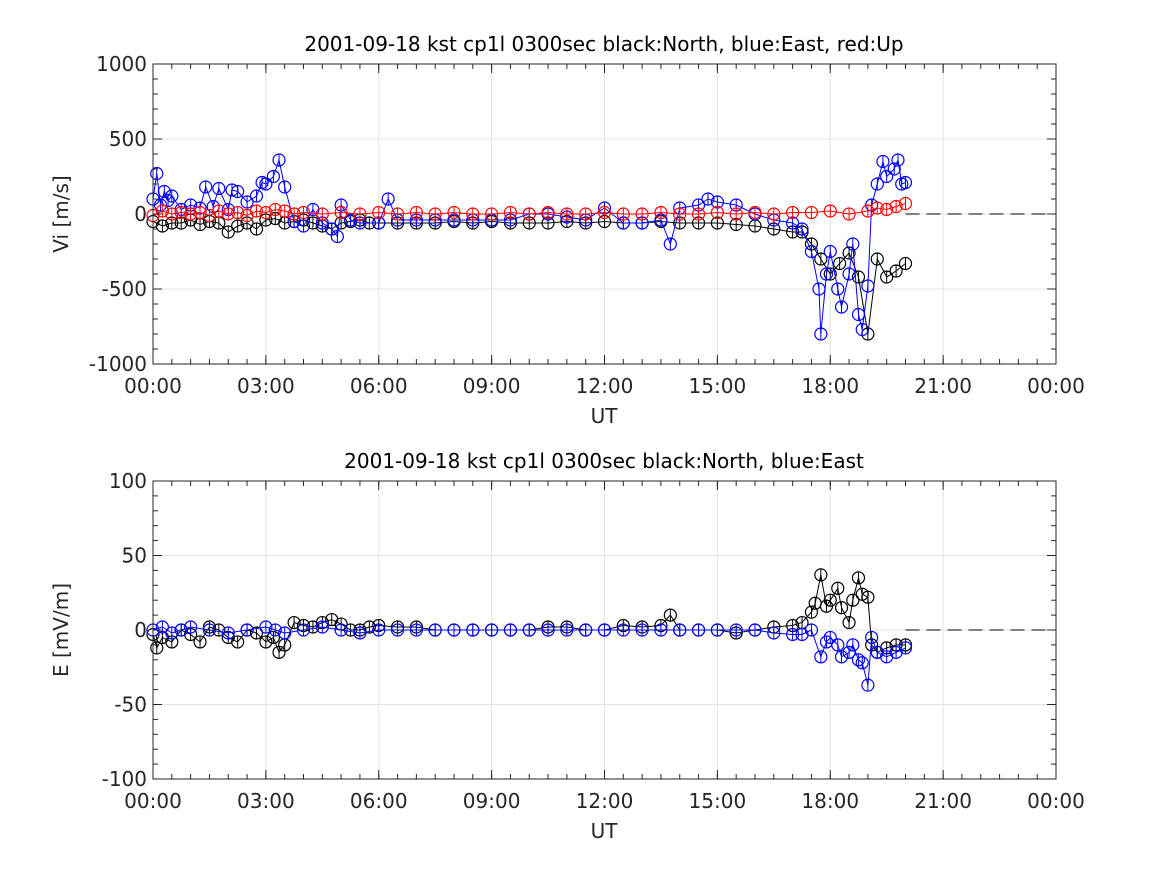 This screenshot has height=875, width=1167. What do you see at coordinates (943, 386) in the screenshot?
I see `velocity-x-tick-label: 21:00` at bounding box center [943, 386].